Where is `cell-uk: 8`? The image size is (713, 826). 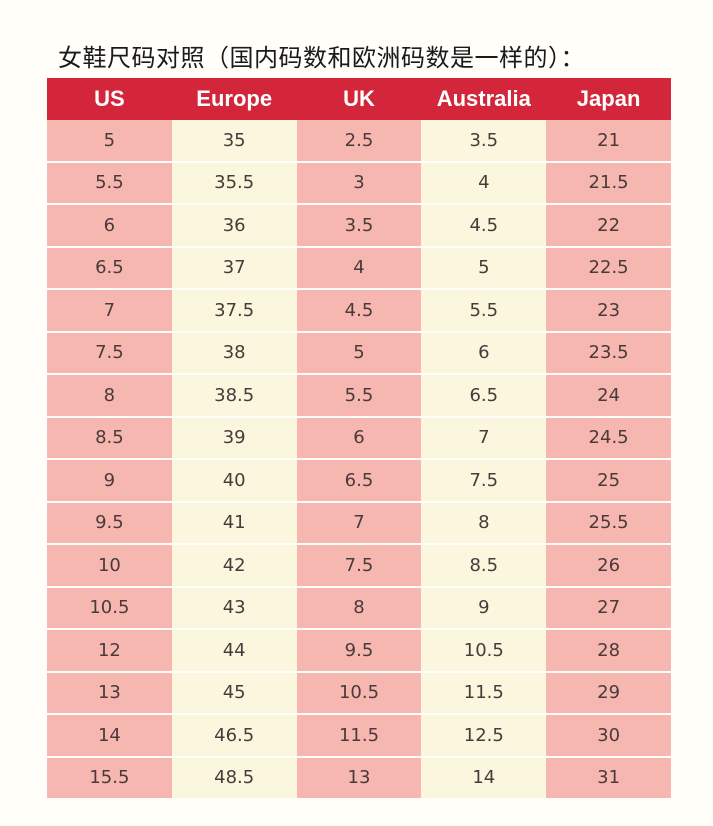 cell-uk: 8 is located at coordinates (359, 606).